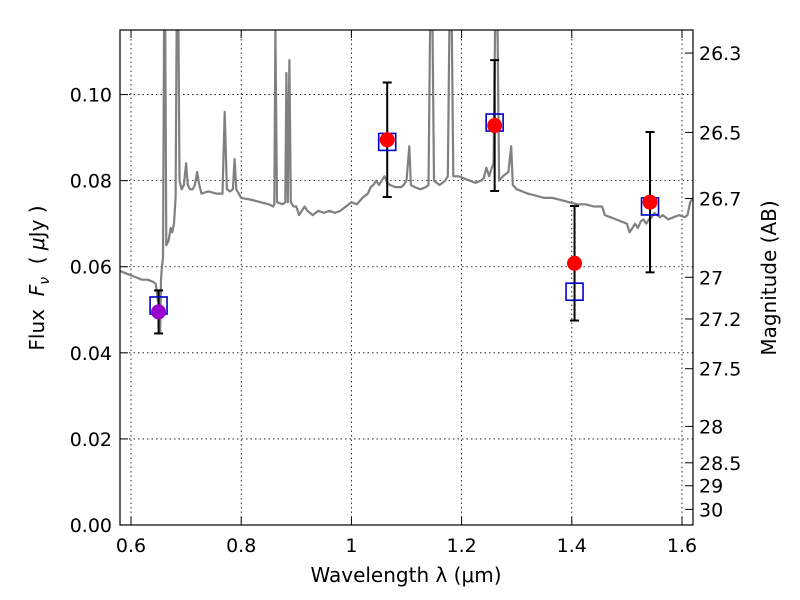 The width and height of the screenshot is (800, 600). What do you see at coordinates (91, 311) in the screenshot?
I see `y-tick-labels: 0.00 0.02 0.04 0.06 0.08 0.10` at bounding box center [91, 311].